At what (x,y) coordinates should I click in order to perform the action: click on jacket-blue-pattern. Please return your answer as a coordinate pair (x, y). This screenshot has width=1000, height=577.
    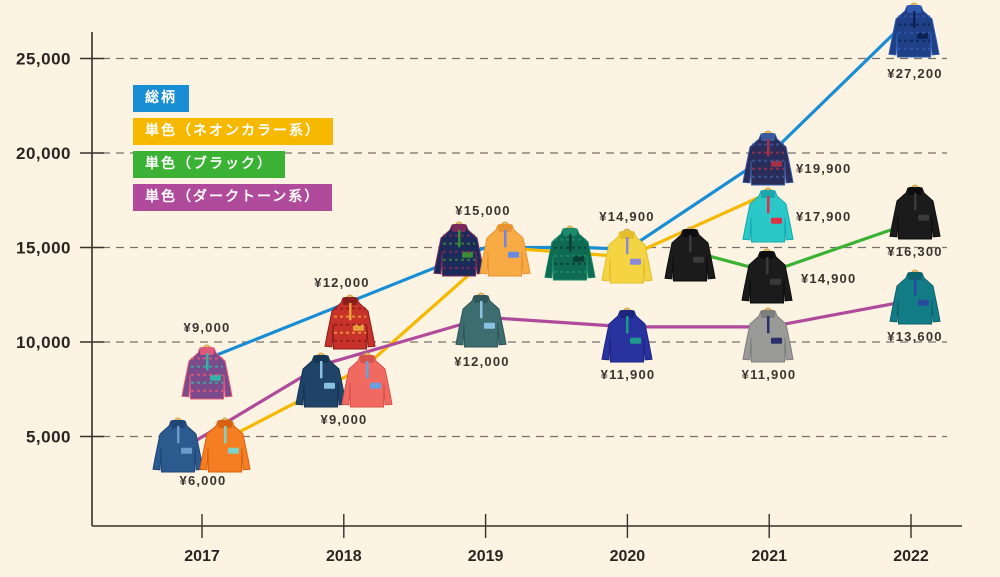
    Looking at the image, I should click on (914, 30).